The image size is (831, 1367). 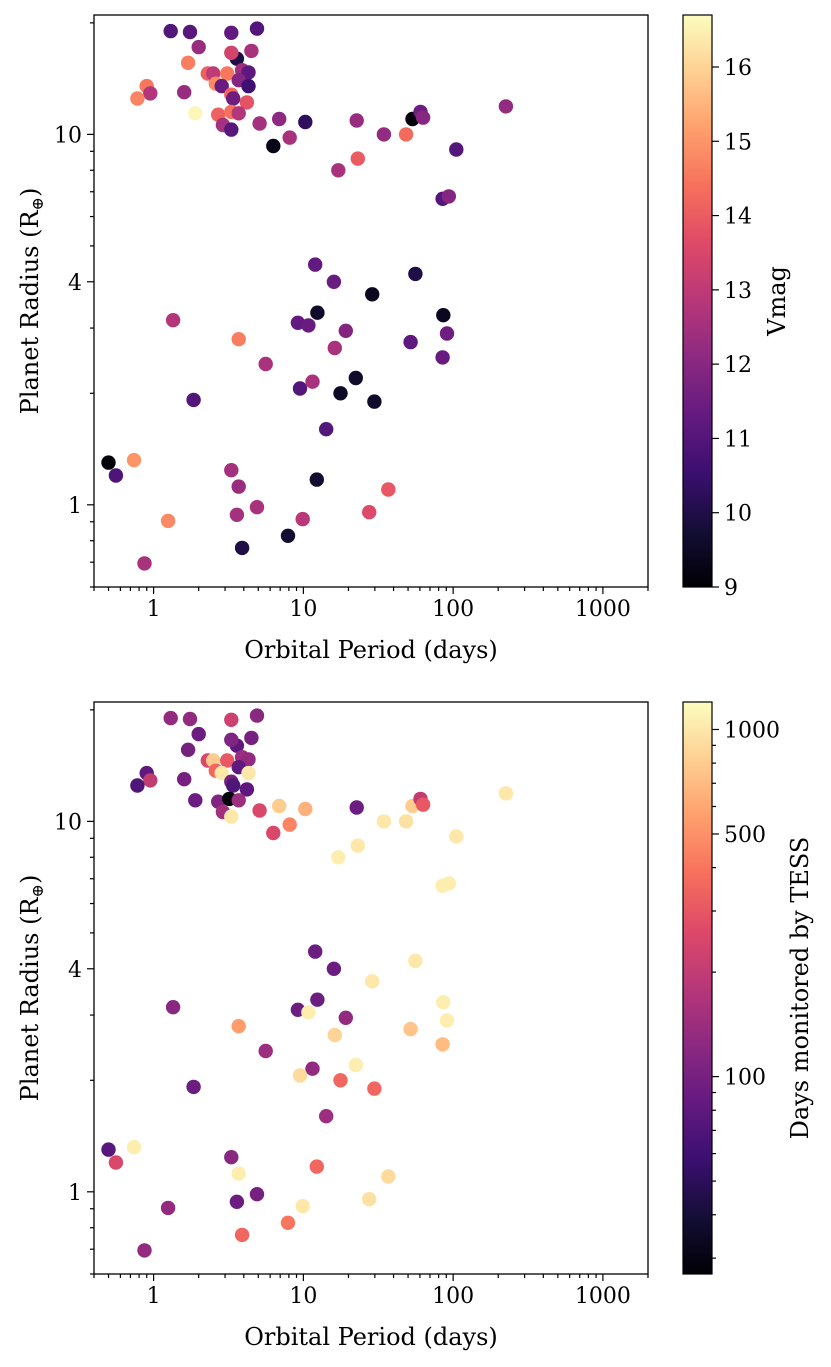 What do you see at coordinates (371, 650) in the screenshot?
I see `x-axis-label: Orbital Period (days)` at bounding box center [371, 650].